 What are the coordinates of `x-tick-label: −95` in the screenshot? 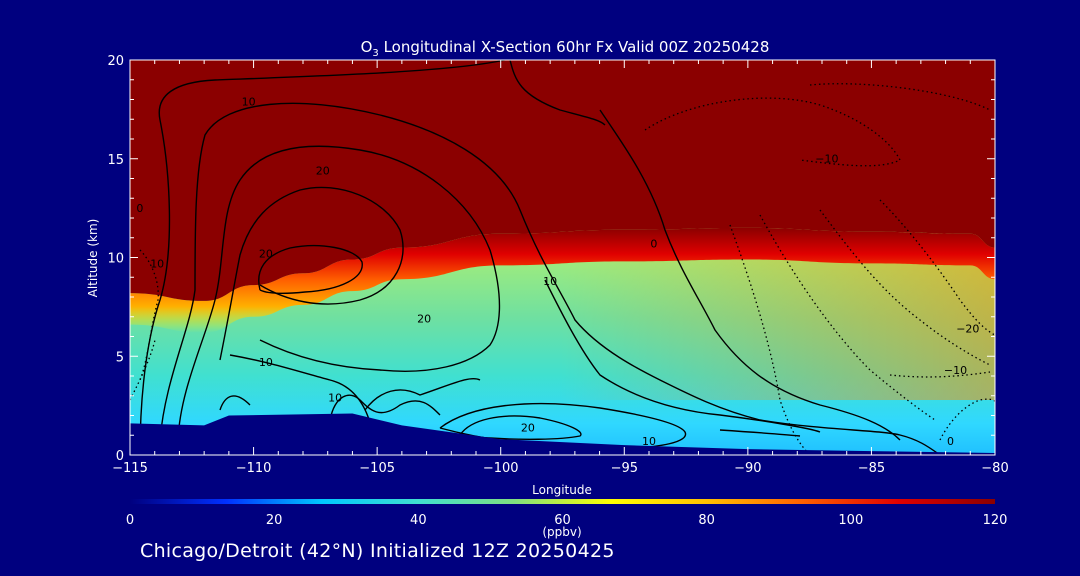 It's located at (624, 468).